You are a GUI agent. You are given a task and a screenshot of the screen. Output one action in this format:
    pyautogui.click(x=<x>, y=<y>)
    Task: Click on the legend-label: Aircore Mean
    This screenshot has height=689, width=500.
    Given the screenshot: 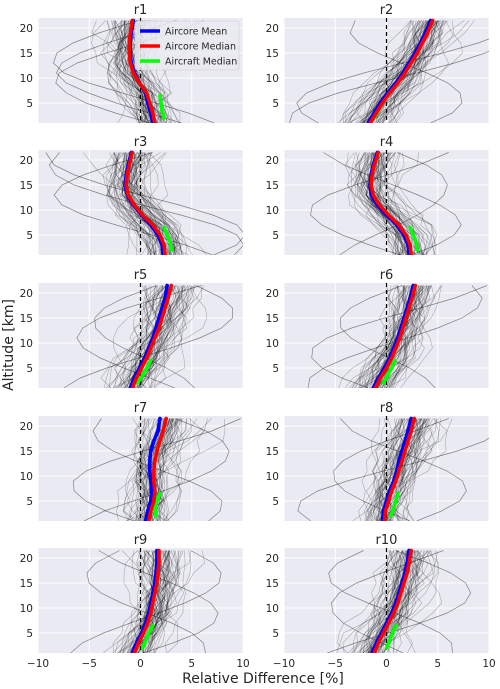 What is the action you would take?
    pyautogui.click(x=196, y=32)
    